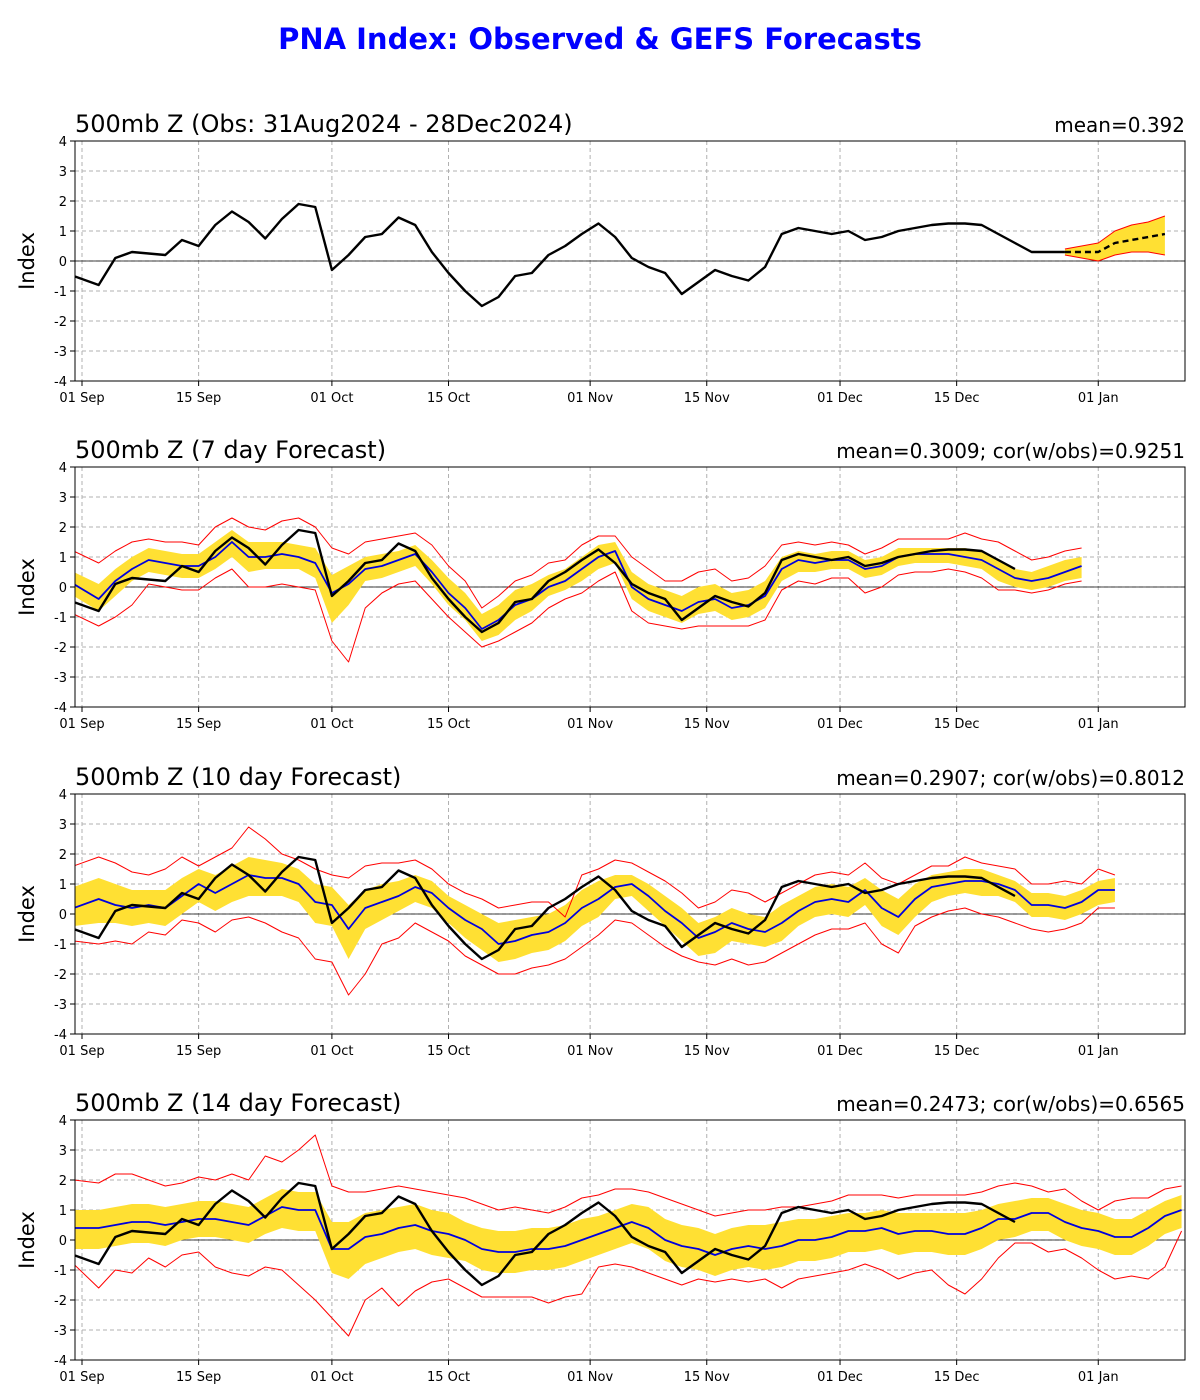 The width and height of the screenshot is (1200, 1400). What do you see at coordinates (1114, 256) in the screenshot?
I see `forecast-lower-line` at bounding box center [1114, 256].